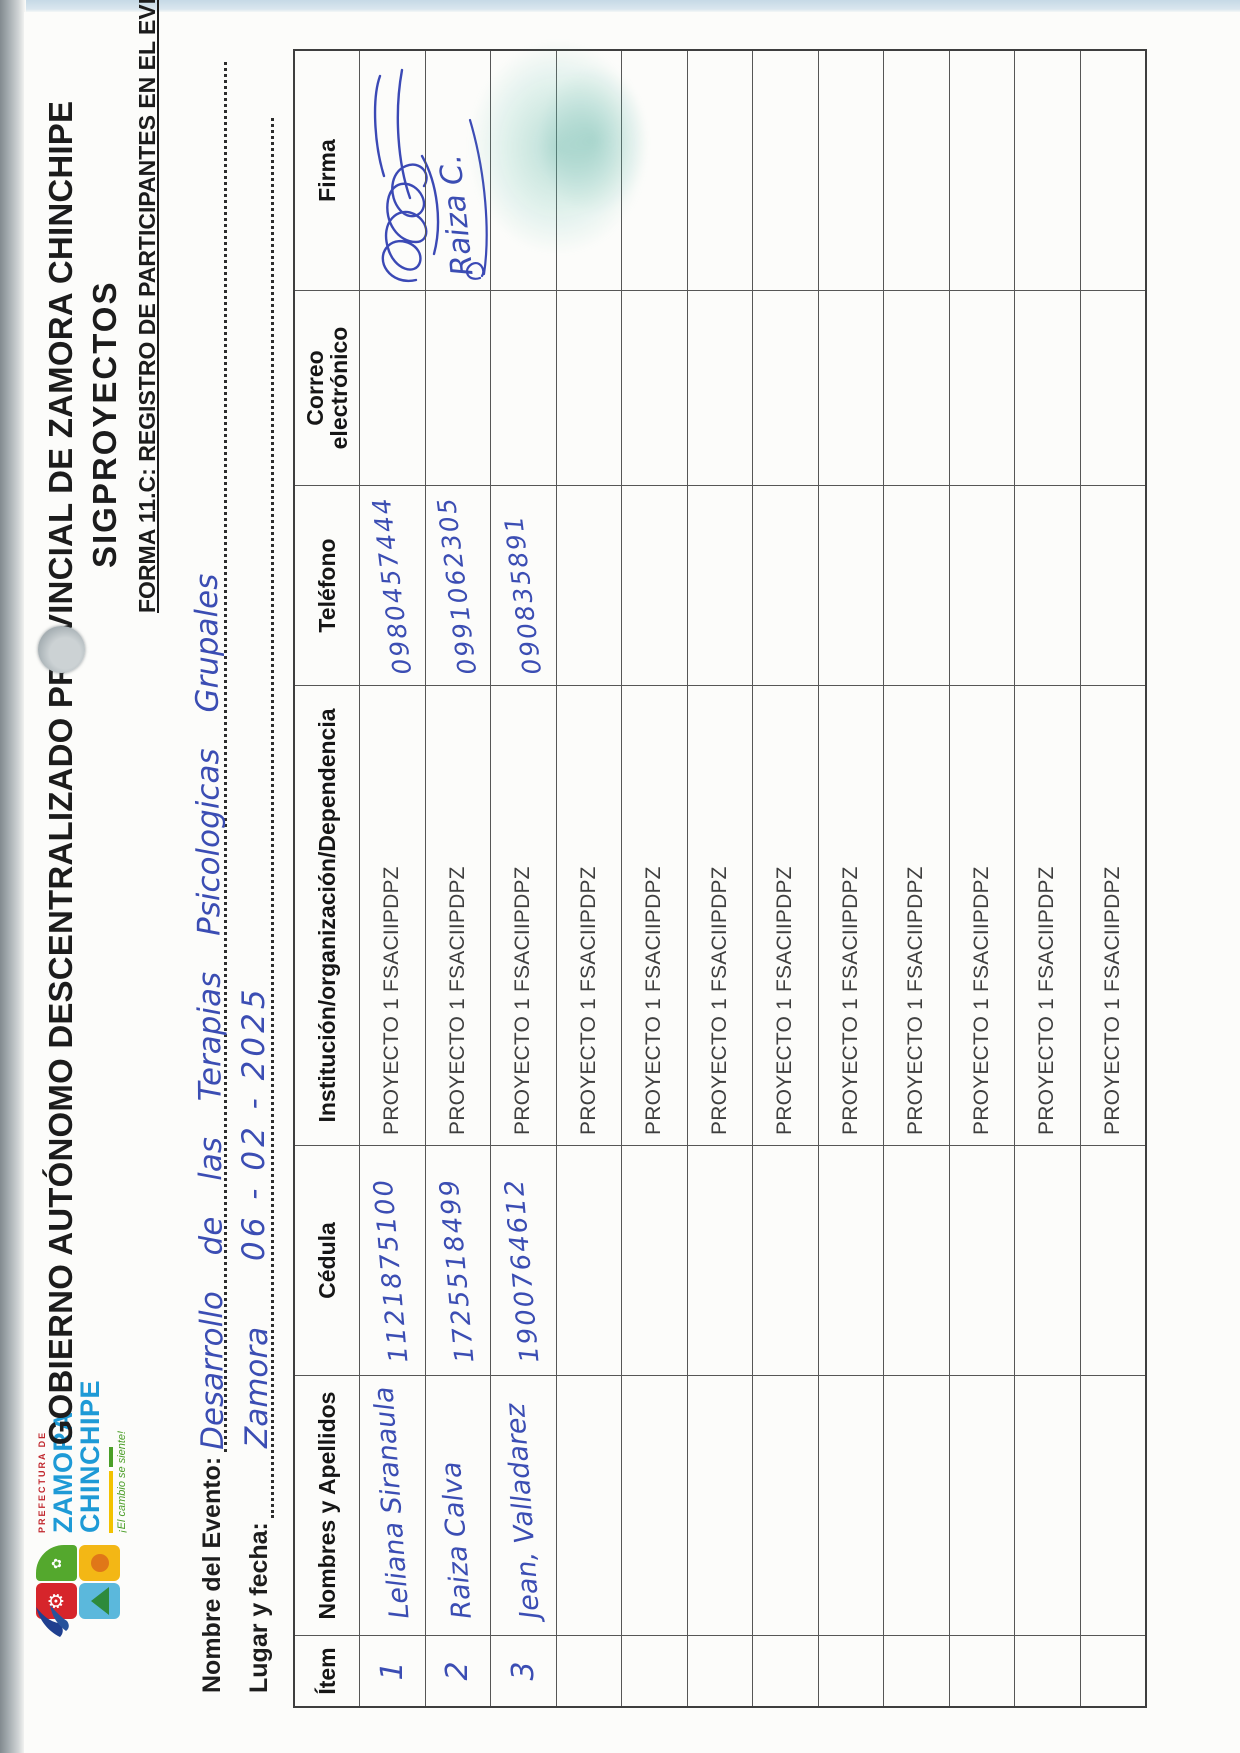  Describe the element at coordinates (392, 1261) in the screenshot. I see `table-row-cell-cedula: 1121875100` at that location.